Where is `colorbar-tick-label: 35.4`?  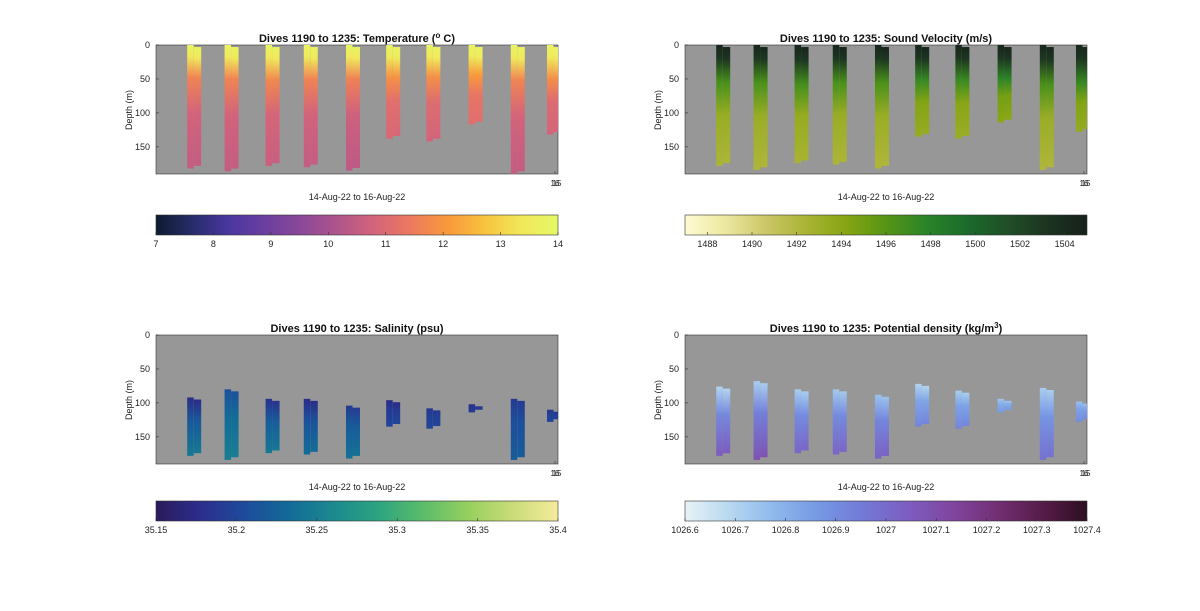 colorbar-tick-label: 35.4 is located at coordinates (558, 530).